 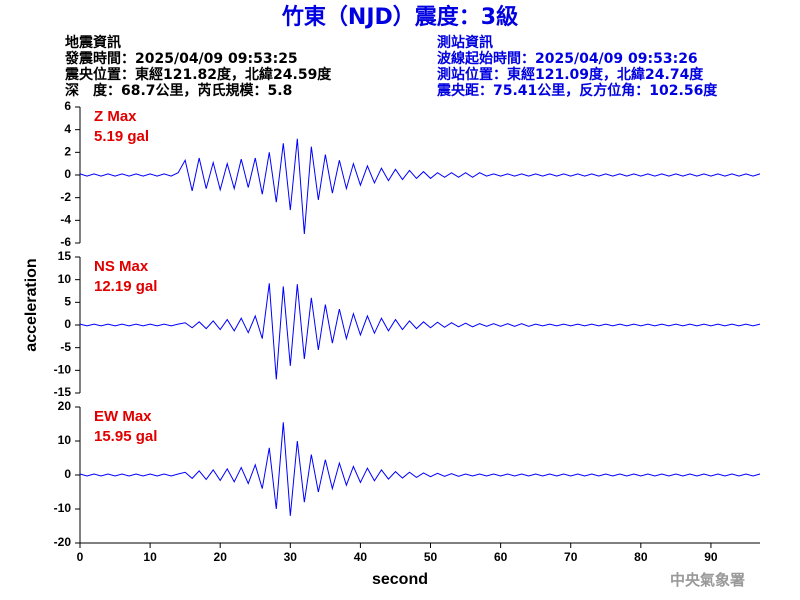 I want to click on max-annotation: NS Max, so click(x=121, y=266).